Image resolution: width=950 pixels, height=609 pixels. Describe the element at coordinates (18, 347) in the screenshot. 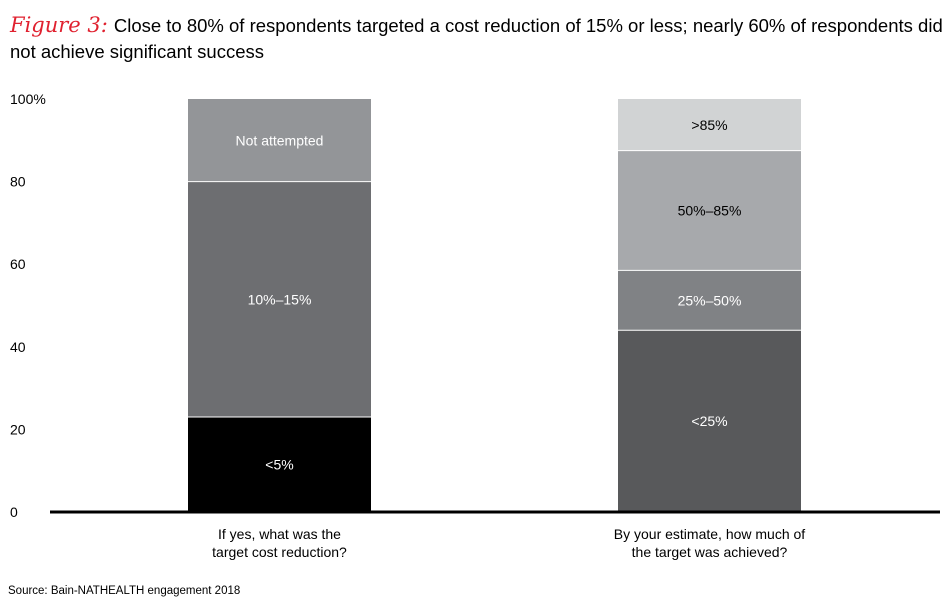

I see `y-tick-label: 40` at that location.